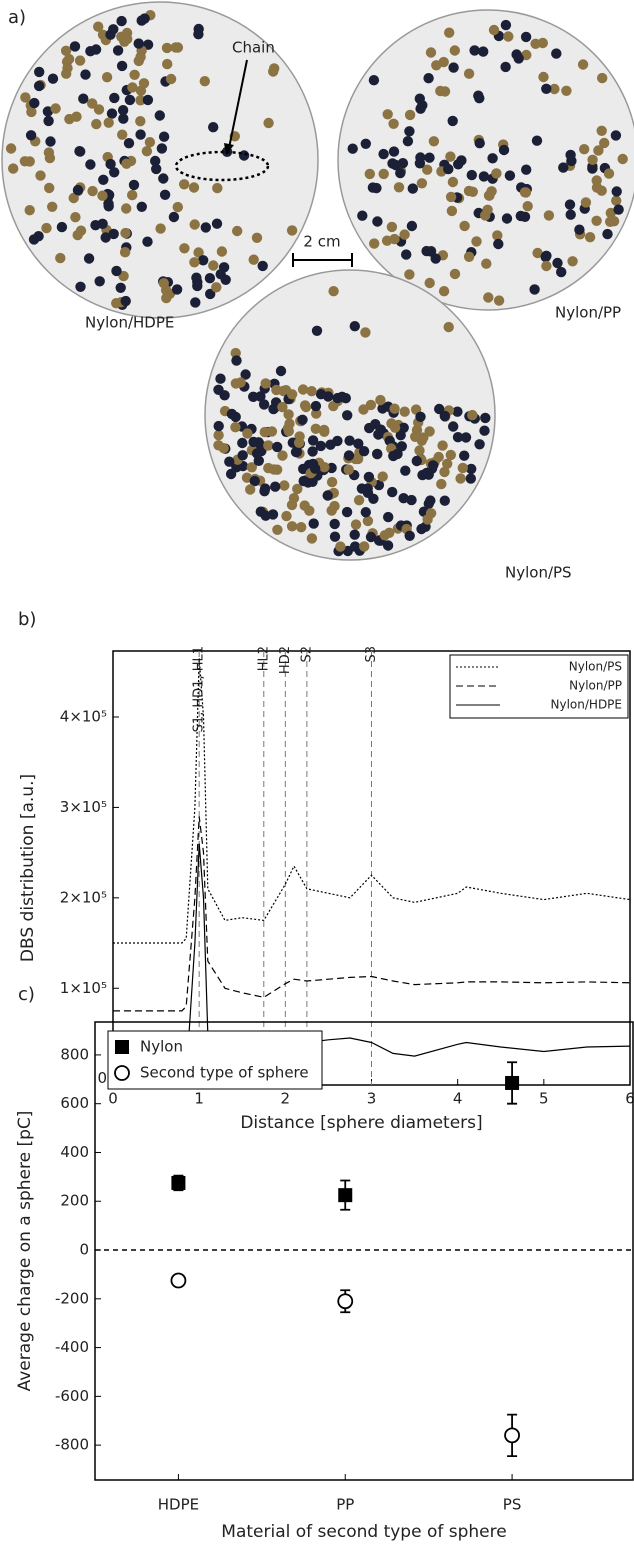 Image resolution: width=634 pixels, height=1551 pixels. What do you see at coordinates (224, 1073) in the screenshot?
I see `legend-label: Second type of sphere` at bounding box center [224, 1073].